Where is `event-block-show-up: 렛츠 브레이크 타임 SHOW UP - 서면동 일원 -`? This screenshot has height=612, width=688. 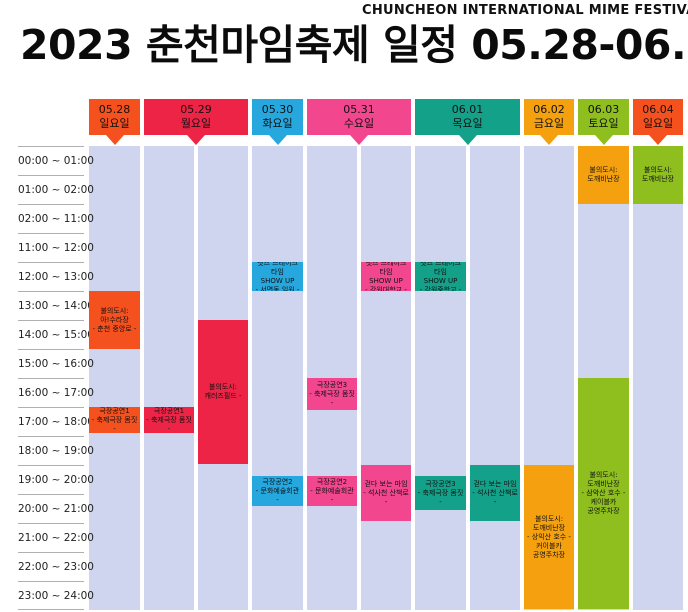
event-block-show-up: 렛츠 브레이크 타임 SHOW UP - 서면동 일원 - is located at coordinates (277, 276).